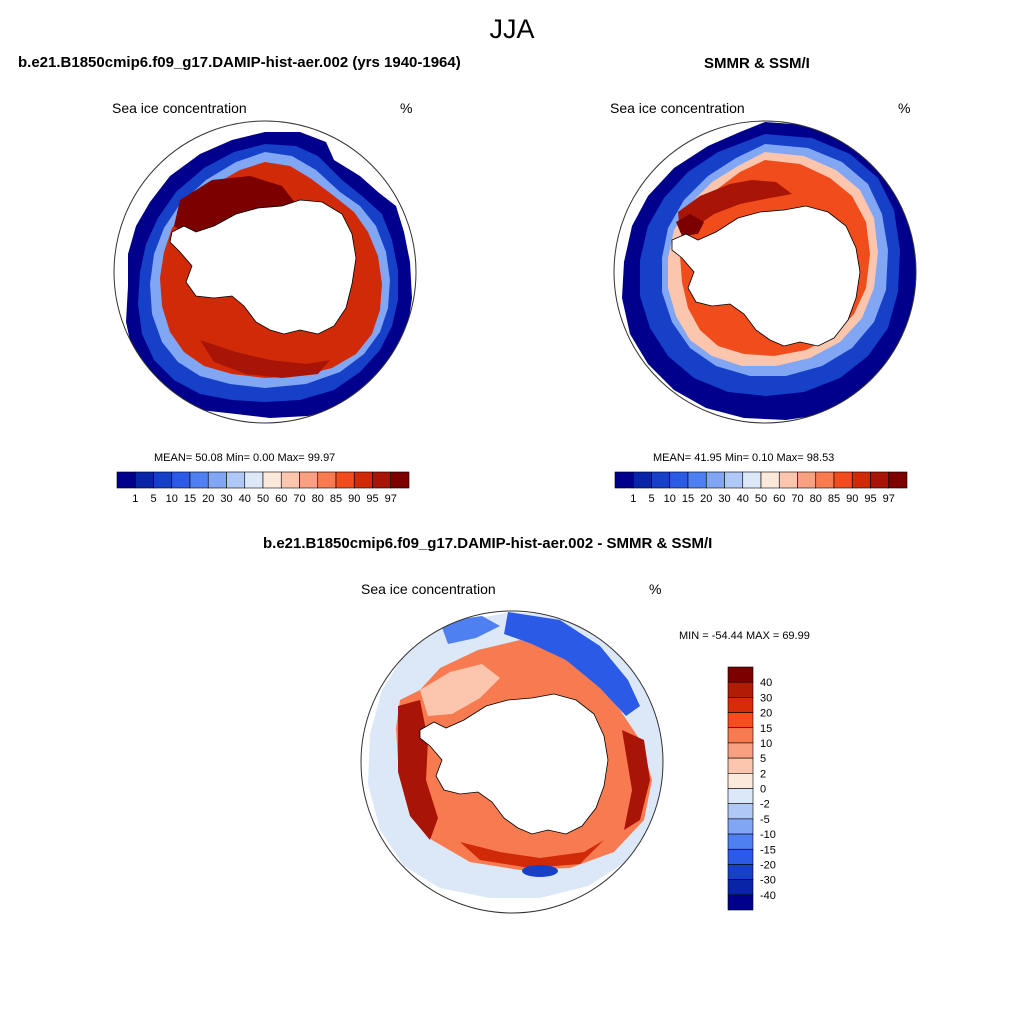 The image size is (1024, 1024). I want to click on panel-2-stats: MEAN= 41.95 Min= 0.10 Max= 98.53, so click(744, 458).